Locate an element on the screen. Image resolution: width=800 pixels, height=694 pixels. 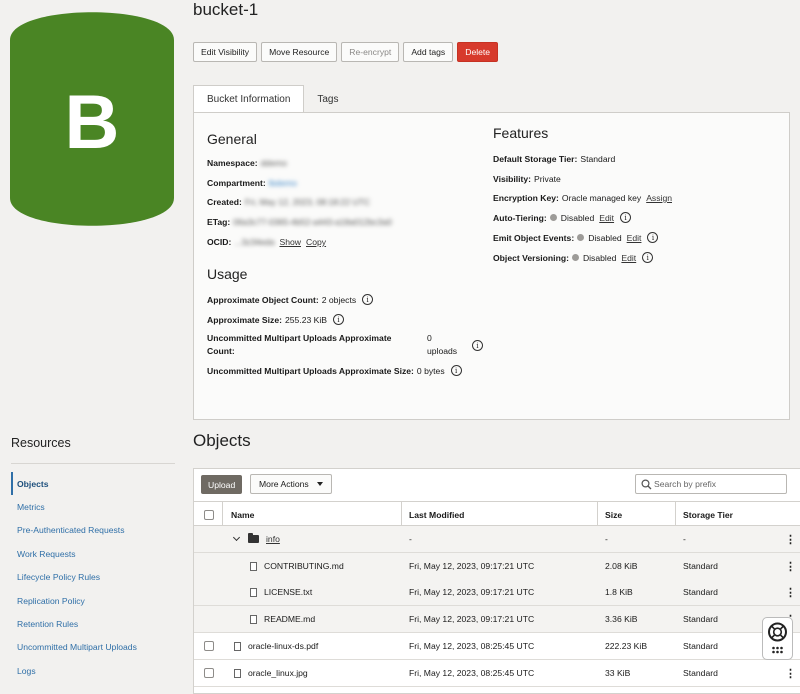
etag-label: ETag: is located at coordinates (219, 222).